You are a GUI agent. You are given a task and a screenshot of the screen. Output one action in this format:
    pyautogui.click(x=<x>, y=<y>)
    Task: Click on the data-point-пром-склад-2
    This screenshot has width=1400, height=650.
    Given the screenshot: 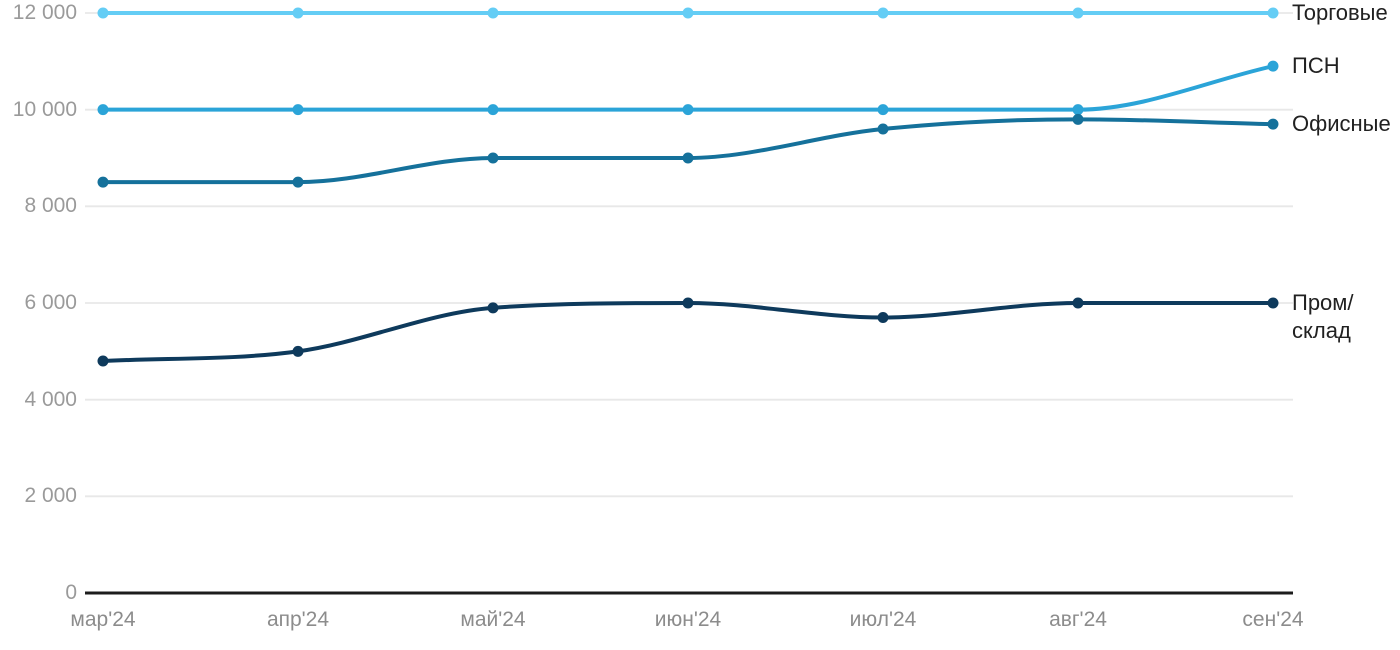 What is the action you would take?
    pyautogui.click(x=493, y=308)
    